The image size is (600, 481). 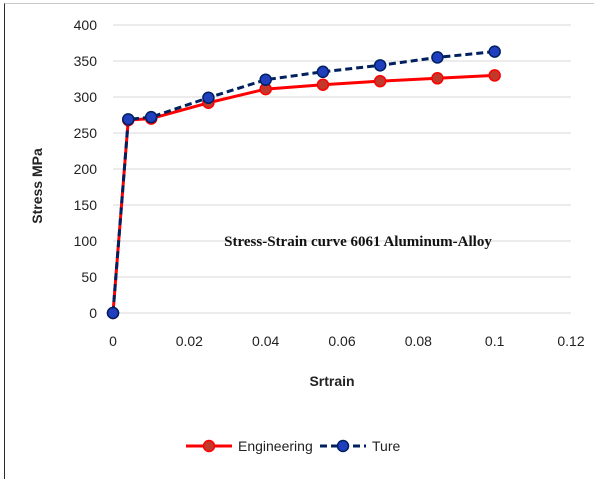 I want to click on y-tick-label: 400, so click(x=86, y=25).